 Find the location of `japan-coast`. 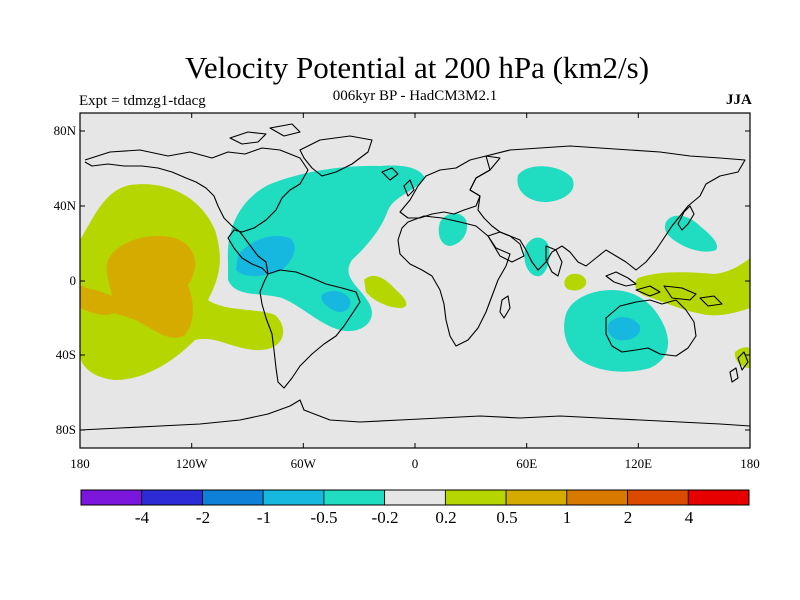

japan-coast is located at coordinates (686, 218).